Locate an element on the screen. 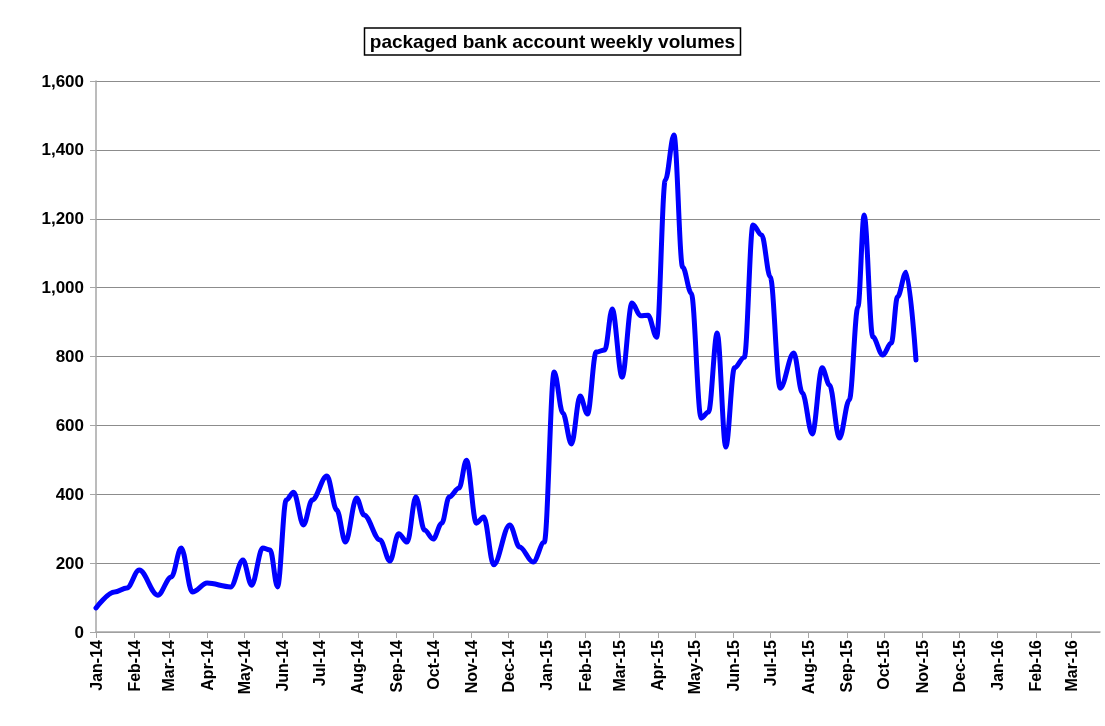  x-tick-label: Dec-15 is located at coordinates (959, 666).